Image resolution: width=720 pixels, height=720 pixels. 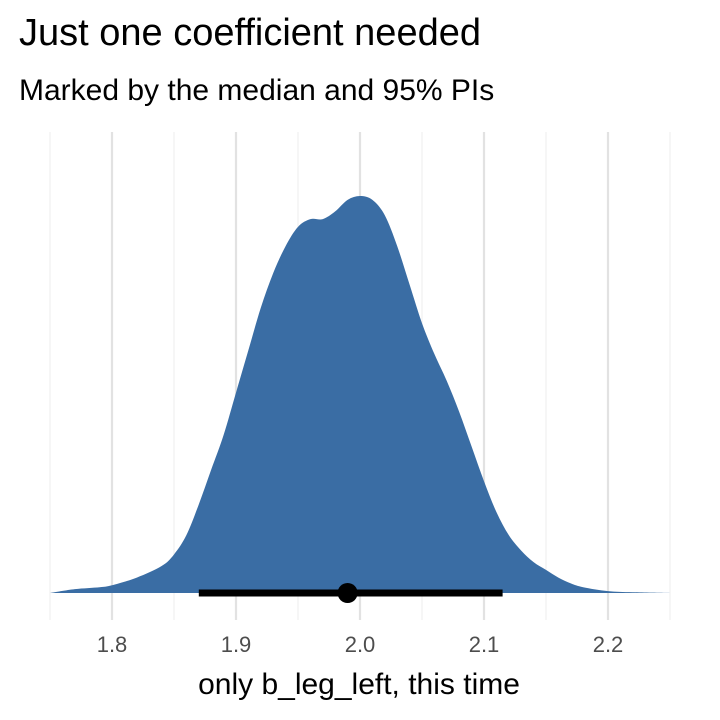 I want to click on x-tick-label: 1.9, so click(x=236, y=644).